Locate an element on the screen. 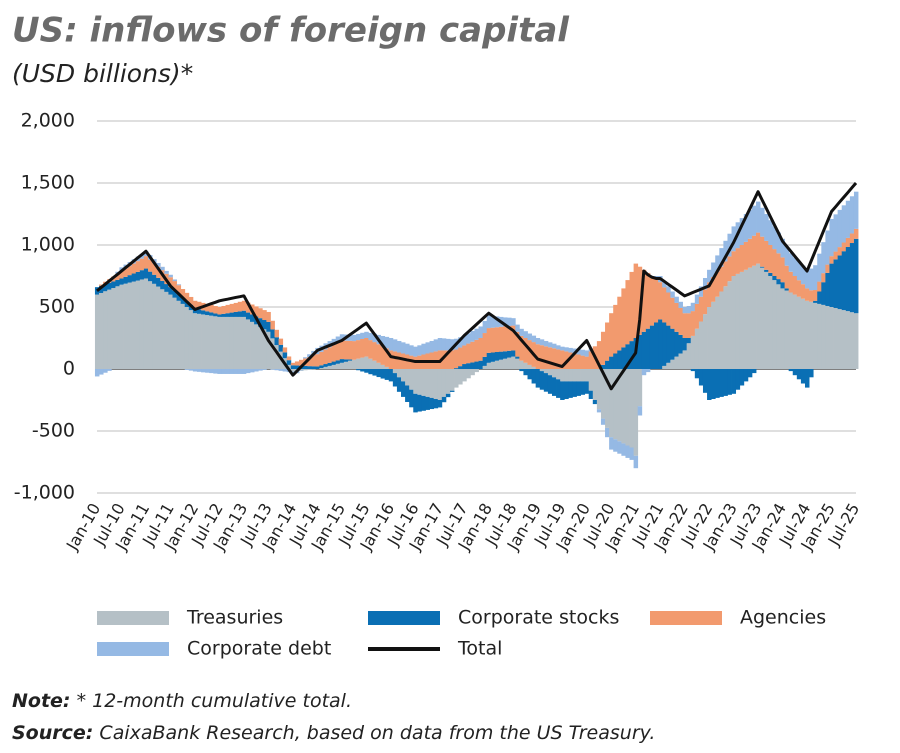 The width and height of the screenshot is (900, 753). y-tick-label: 500 is located at coordinates (57, 307).